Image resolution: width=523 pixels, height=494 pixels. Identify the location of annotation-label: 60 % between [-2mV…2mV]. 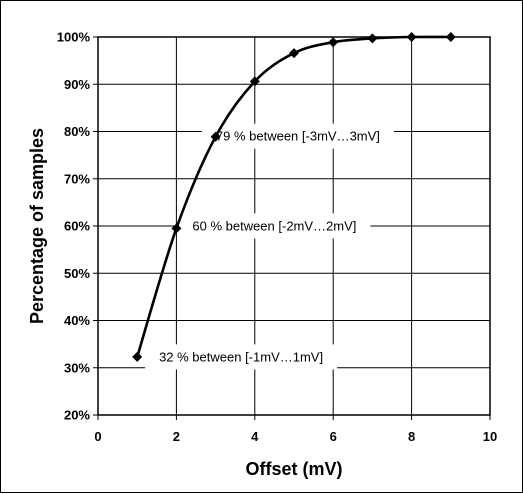
(274, 226).